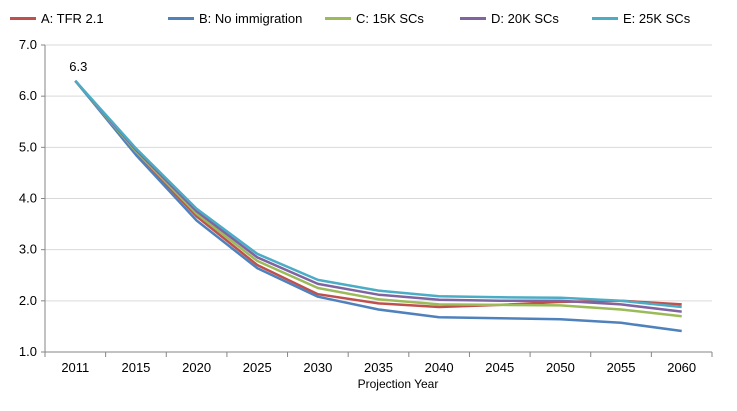 This screenshot has width=737, height=411. What do you see at coordinates (439, 367) in the screenshot?
I see `x-tick-label: 2040` at bounding box center [439, 367].